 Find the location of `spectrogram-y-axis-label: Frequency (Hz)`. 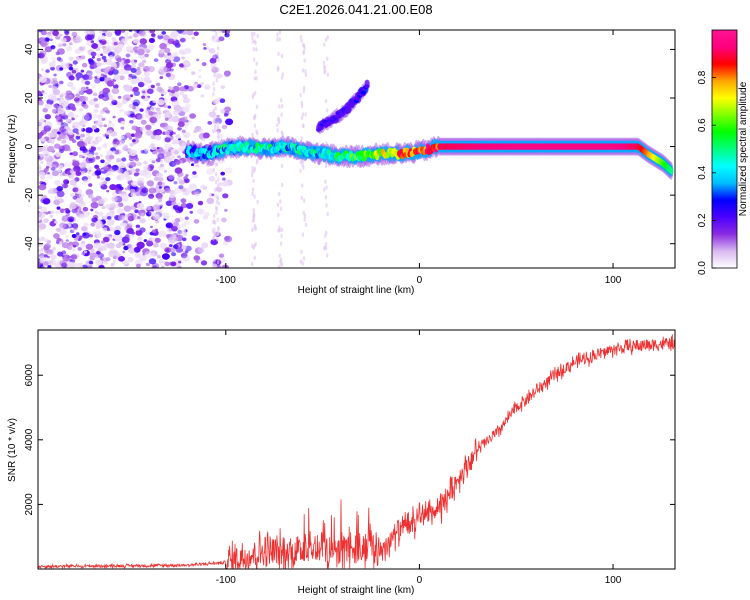

spectrogram-y-axis-label: Frequency (Hz) is located at coordinates (12, 149).